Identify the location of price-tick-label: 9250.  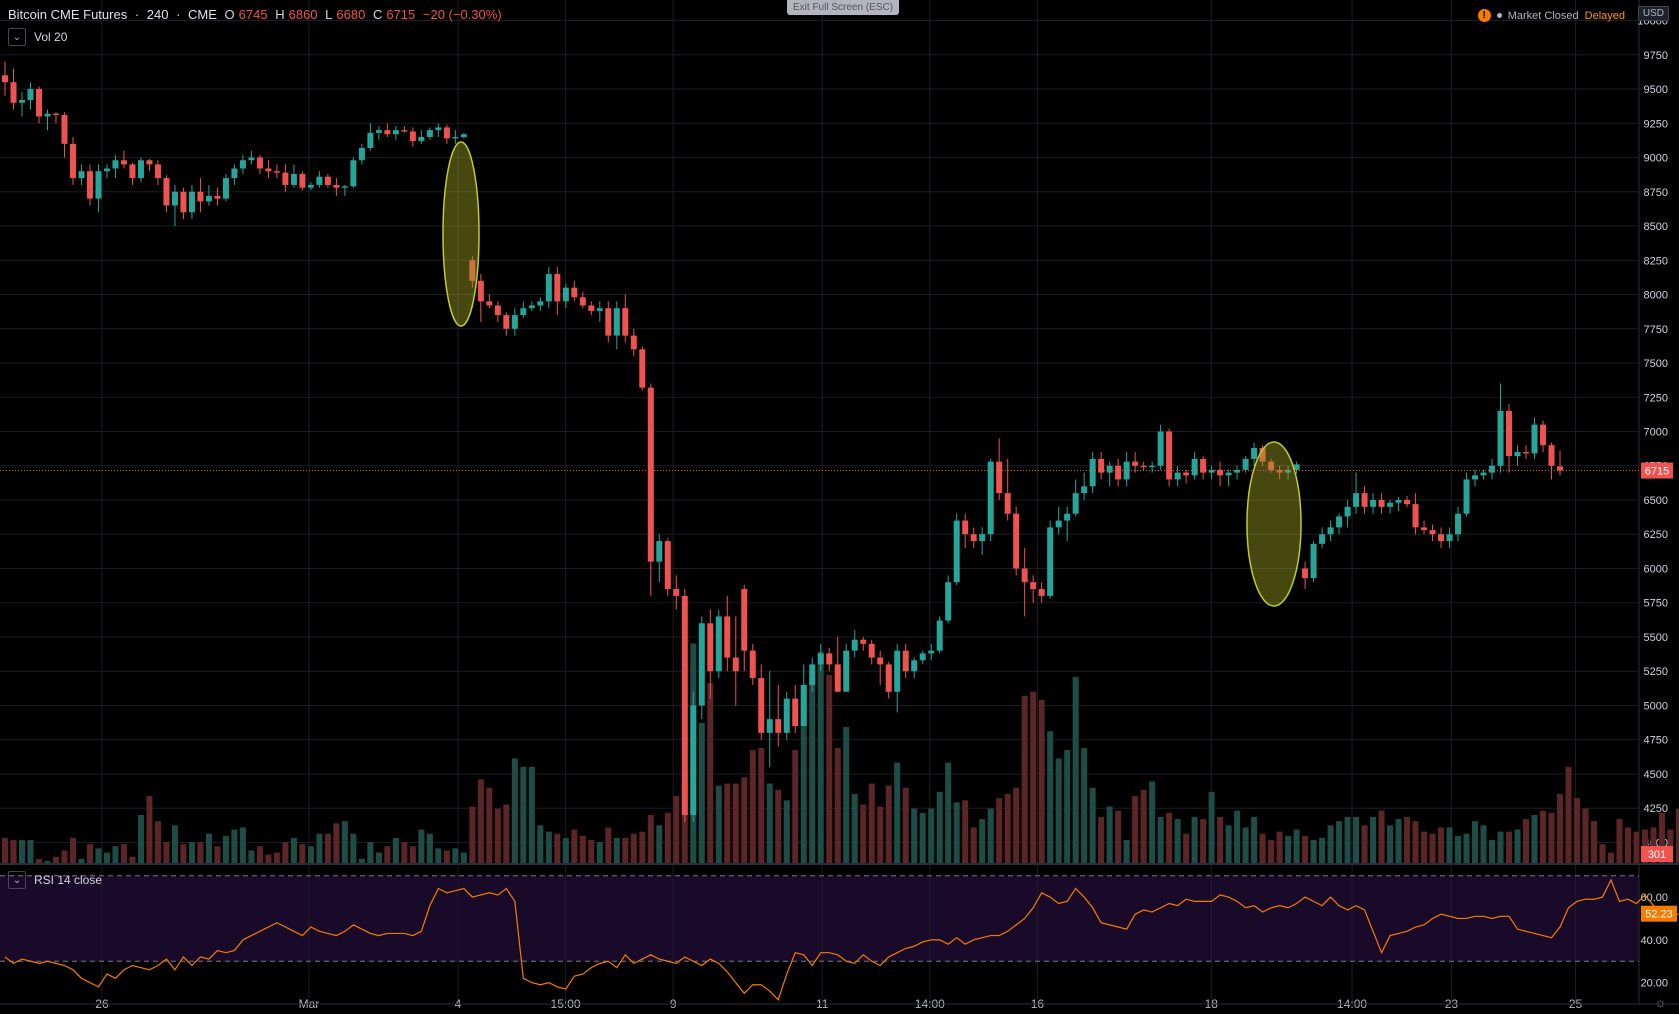
(1656, 124).